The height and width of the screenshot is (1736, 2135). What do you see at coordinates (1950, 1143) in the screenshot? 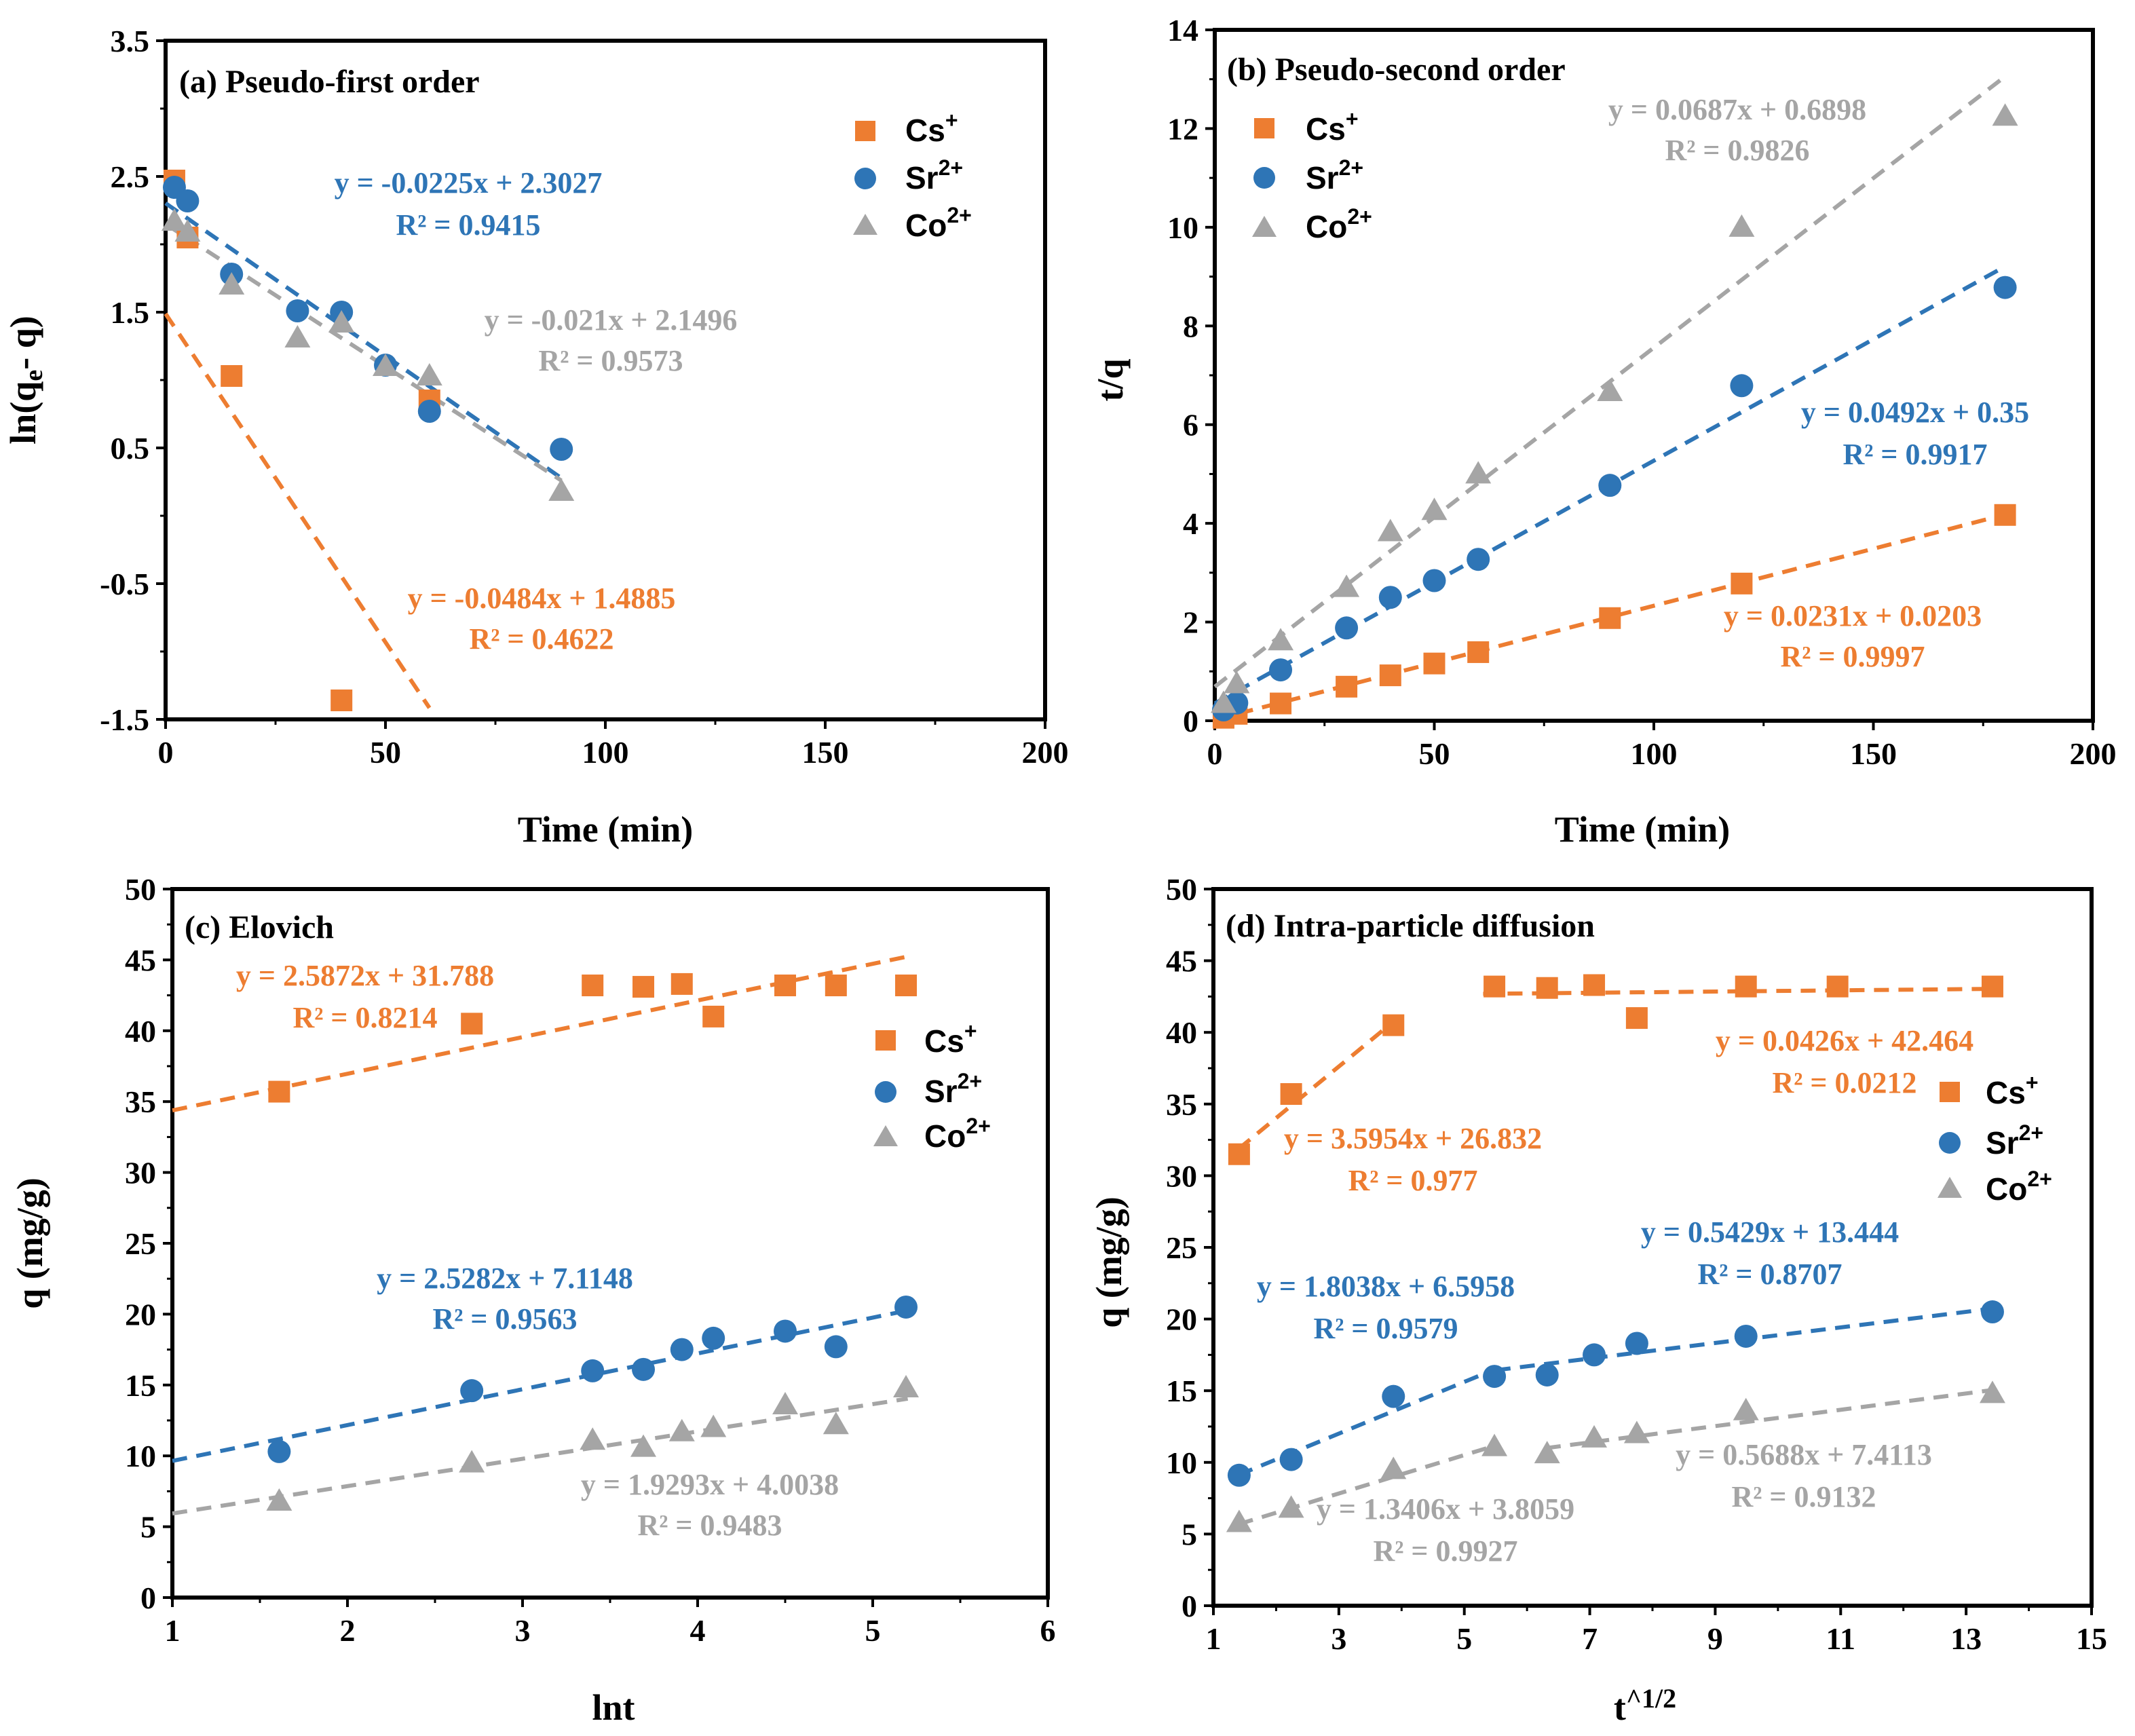
I see `legend-marker-sr` at bounding box center [1950, 1143].